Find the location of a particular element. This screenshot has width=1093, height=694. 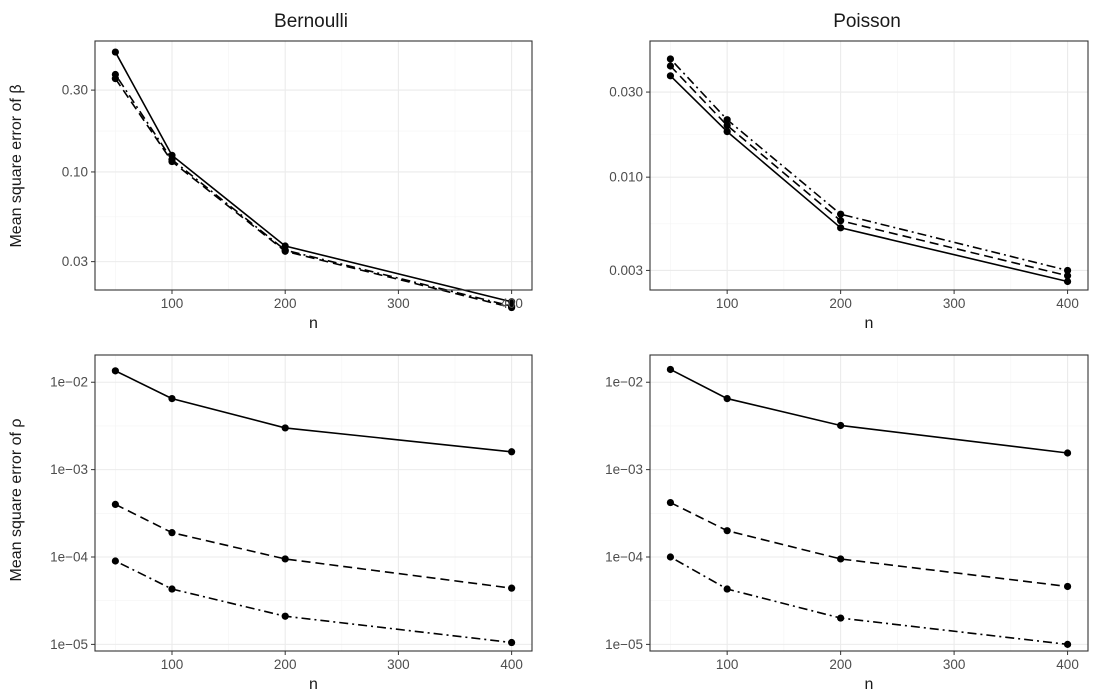

y-tick-label: 0.030 is located at coordinates (626, 92).